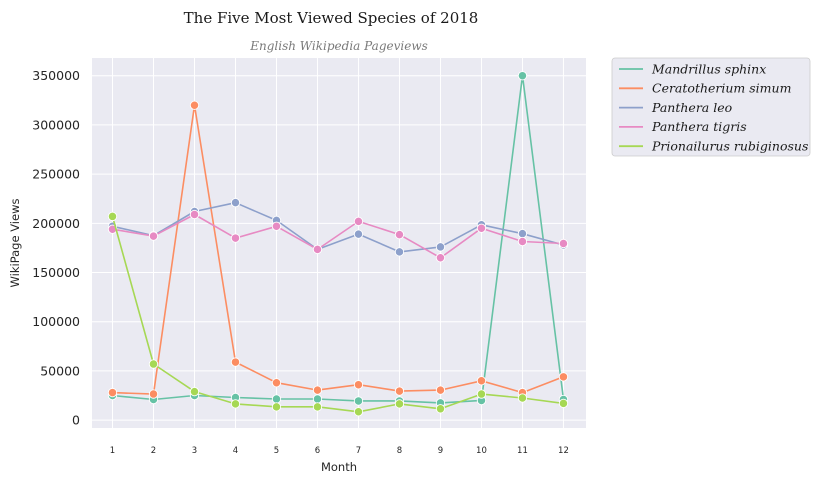  Describe the element at coordinates (708, 68) in the screenshot. I see `legend-label: Mandrillus sphinx` at that location.